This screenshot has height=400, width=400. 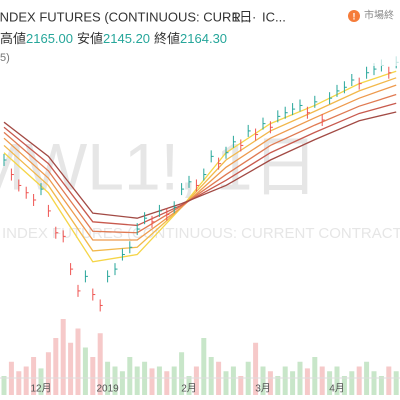 What do you see at coordinates (203, 38) in the screenshot?
I see `close: 2164.30` at bounding box center [203, 38].